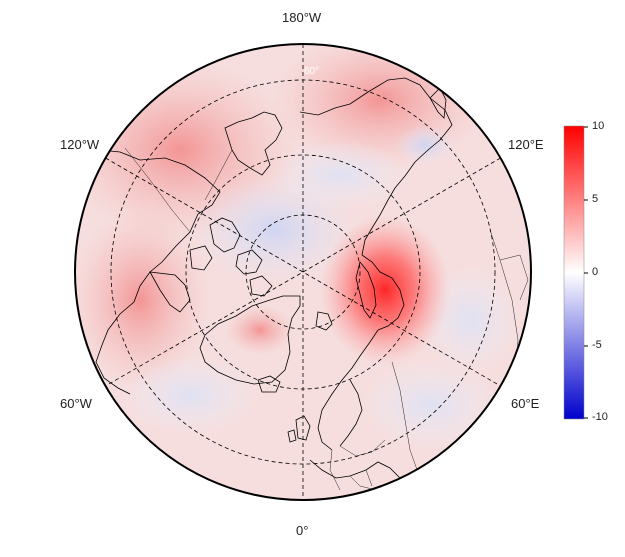 Image resolution: width=625 pixels, height=557 pixels. I want to click on colorbar-tick-label: 0, so click(595, 272).